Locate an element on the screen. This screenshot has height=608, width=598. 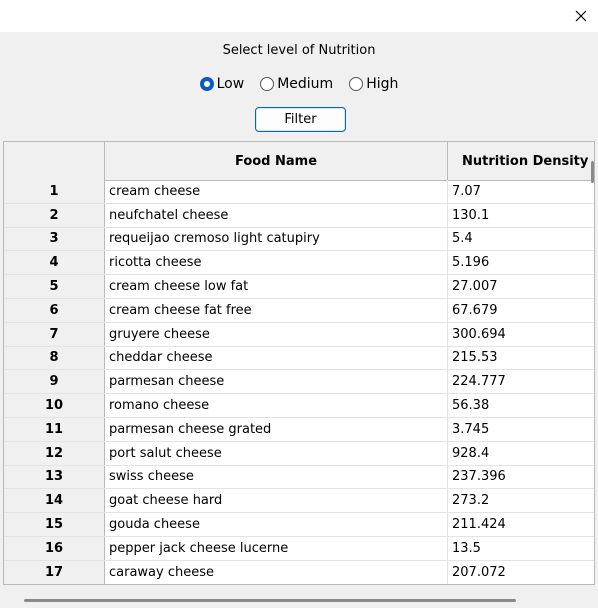
table-row: 11 parmesan cheese grated 3.745 is located at coordinates (299, 429).